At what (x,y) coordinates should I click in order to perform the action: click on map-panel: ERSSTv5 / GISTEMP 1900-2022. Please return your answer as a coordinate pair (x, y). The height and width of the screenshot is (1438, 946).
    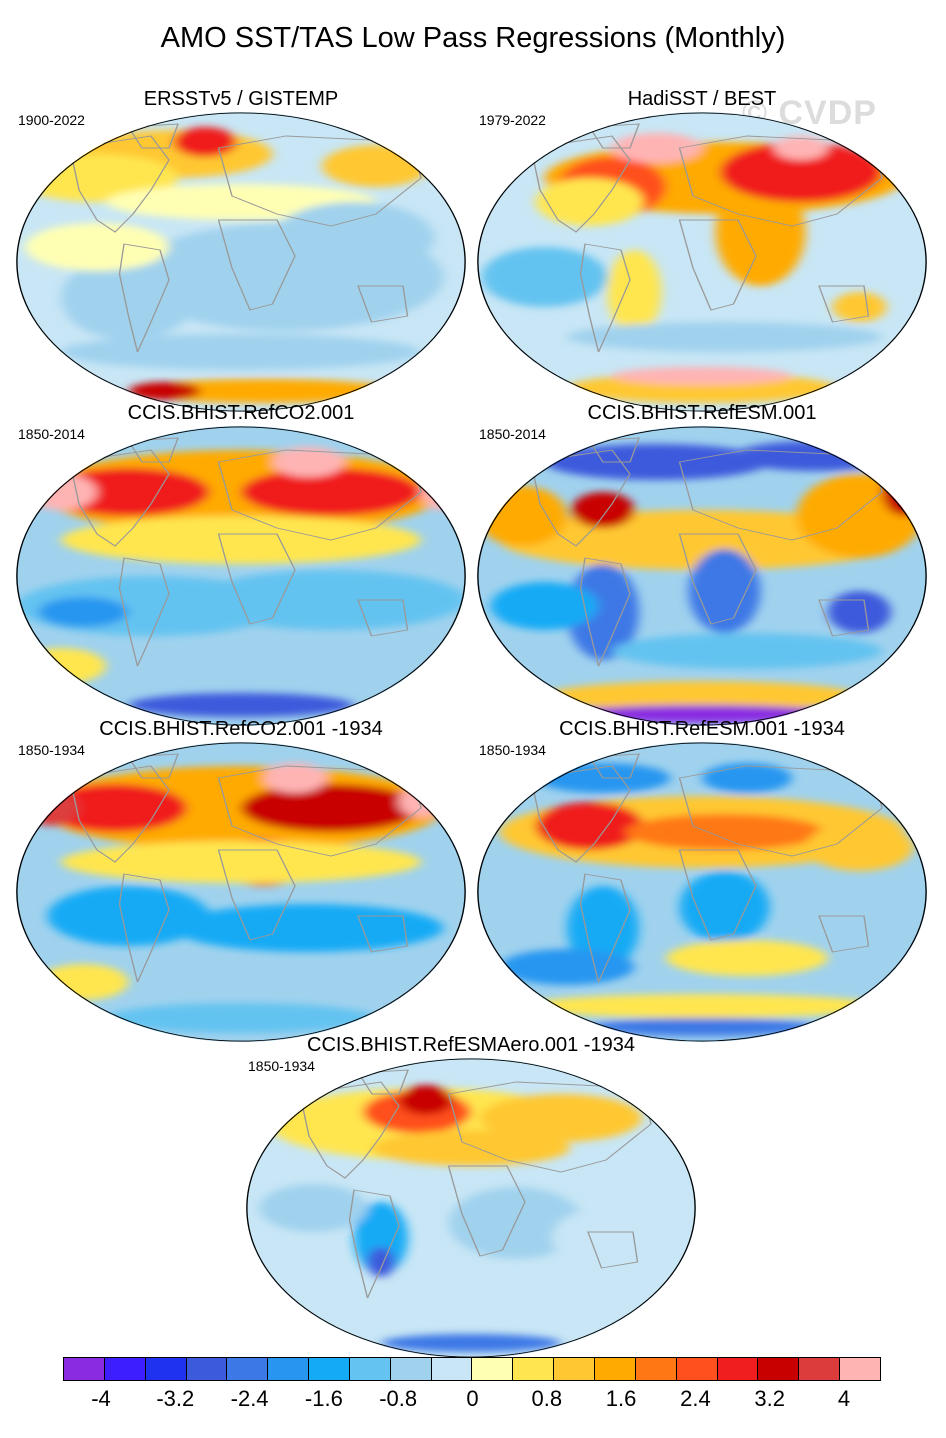
    Looking at the image, I should click on (241, 253).